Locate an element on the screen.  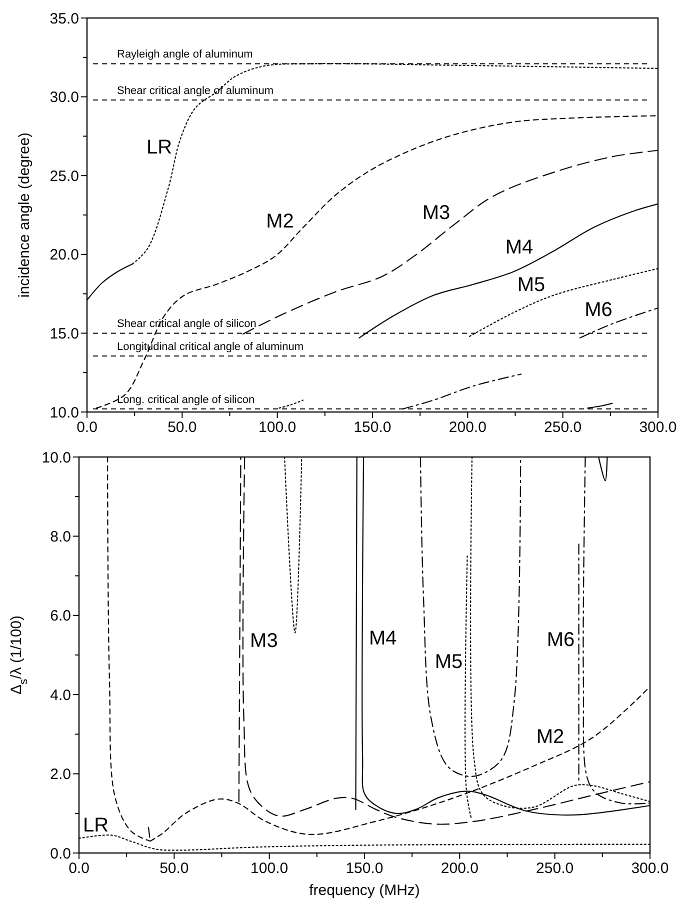
ref-line-label: Longitudinal critical angle of aluminum is located at coordinates (210, 347).